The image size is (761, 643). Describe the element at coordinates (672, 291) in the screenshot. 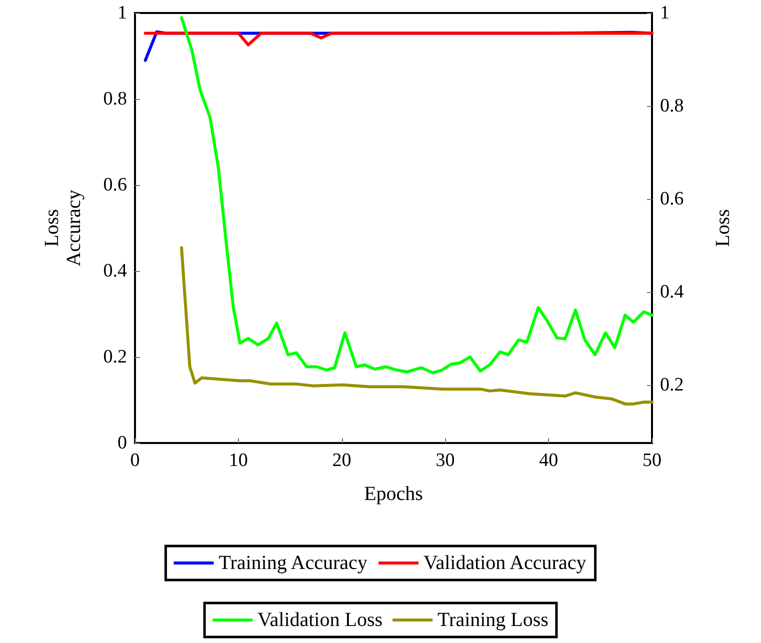

I see `y2-tick-label: 0.4` at that location.